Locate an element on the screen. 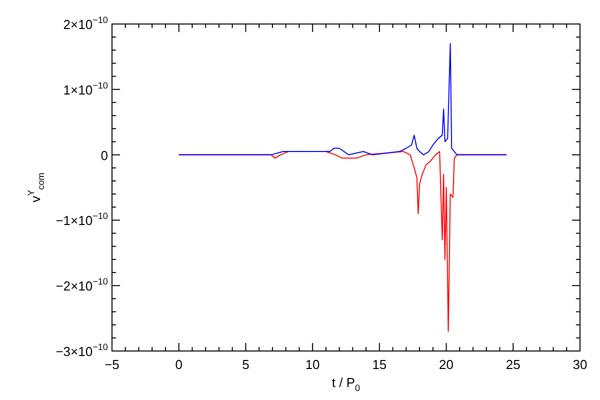 This screenshot has height=400, width=600. x-tick-label: 5 is located at coordinates (246, 364).